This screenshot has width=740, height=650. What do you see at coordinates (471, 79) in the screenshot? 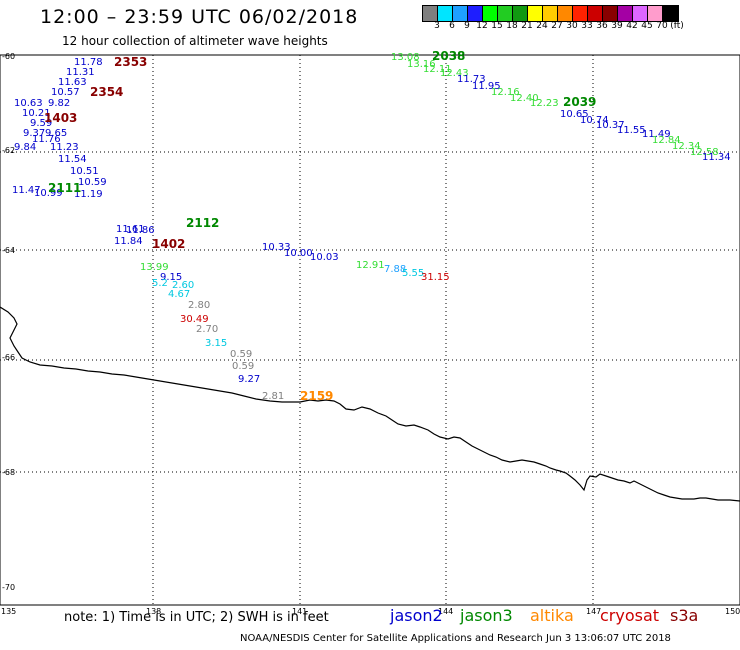
I see `wave-height-label: 11.73` at bounding box center [471, 79].